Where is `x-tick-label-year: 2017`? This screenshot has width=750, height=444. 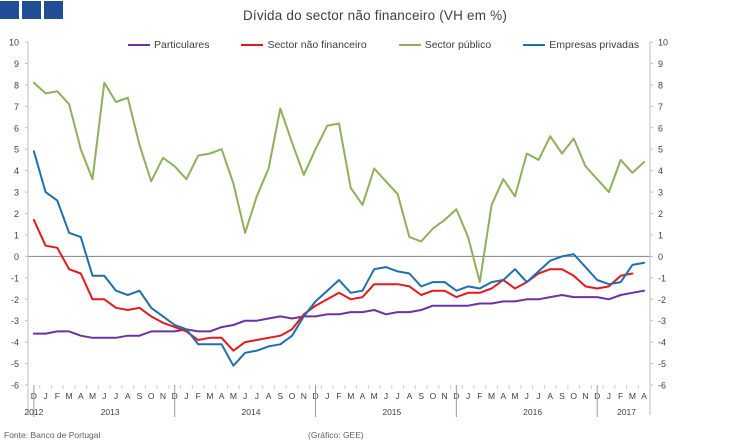 x-tick-label-year: 2017 is located at coordinates (626, 412).